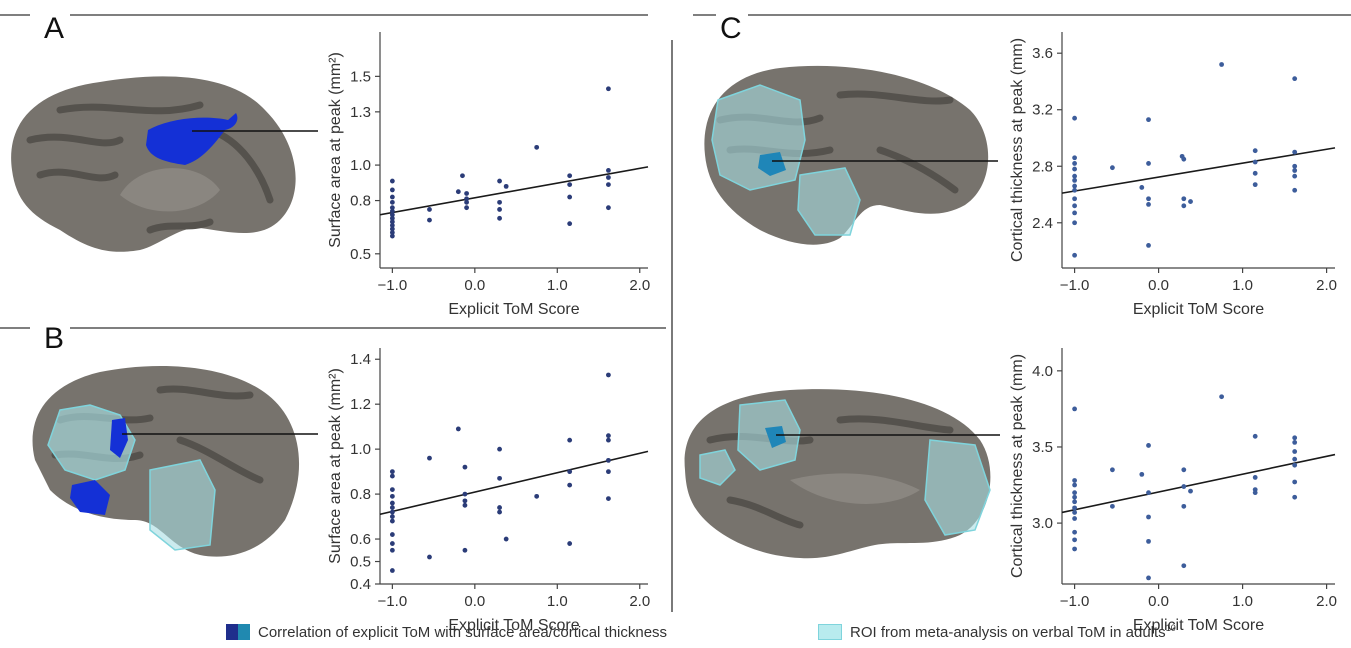 The image size is (1351, 648). I want to click on panel-label-c: C, so click(731, 28).